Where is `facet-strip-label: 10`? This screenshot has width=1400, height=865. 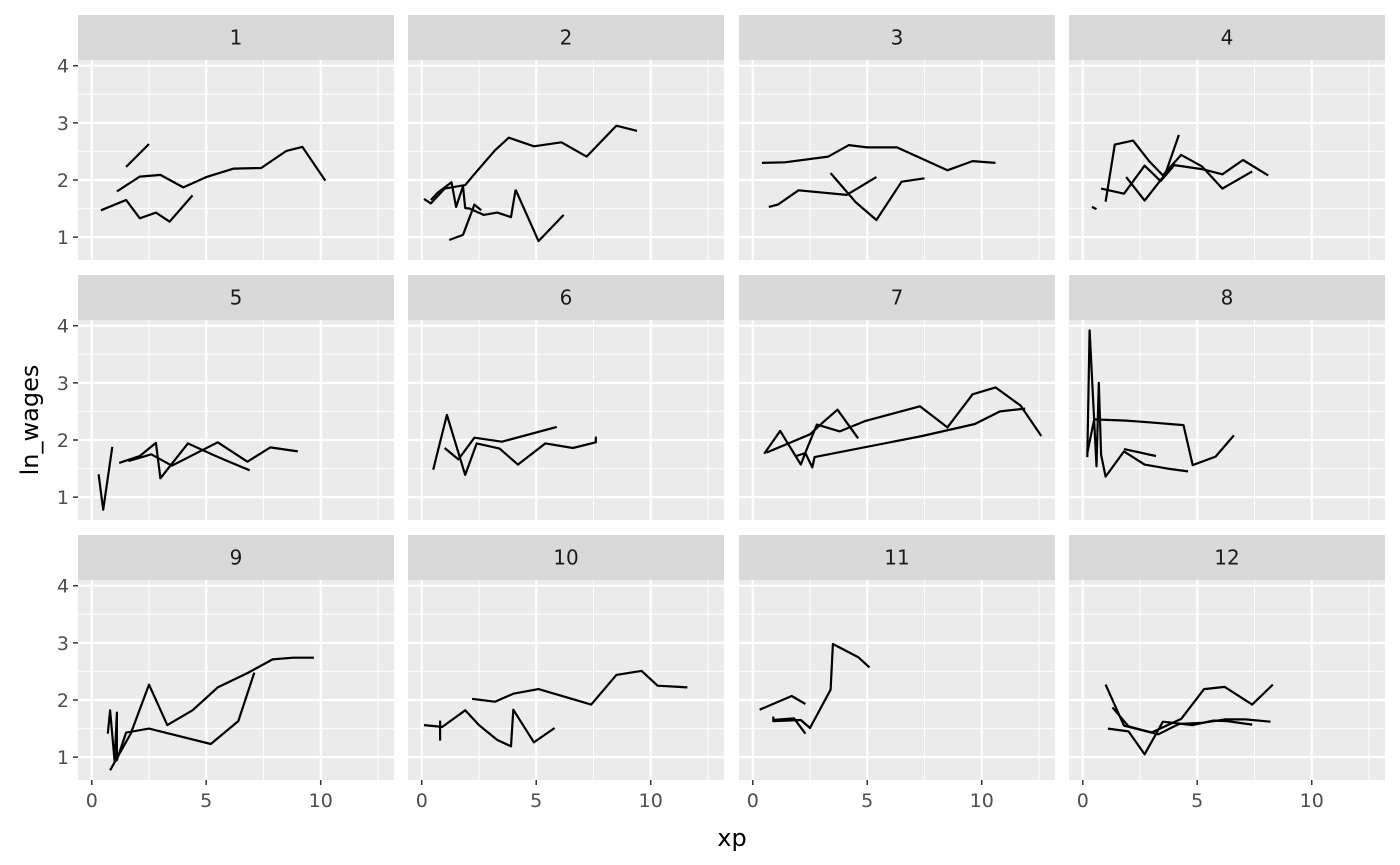 facet-strip-label: 10 is located at coordinates (565, 558).